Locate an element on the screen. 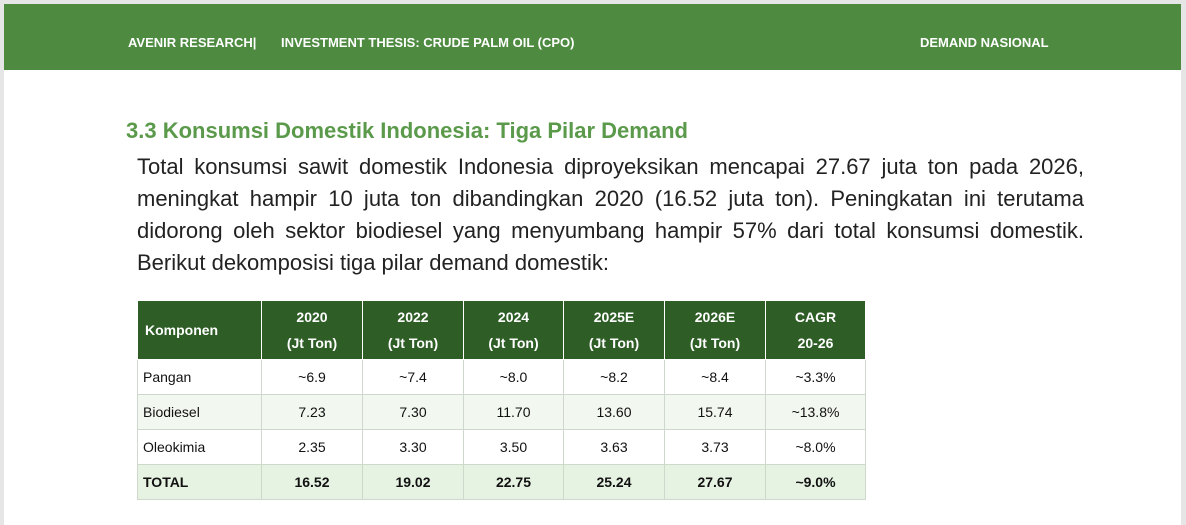  header-cell-label: 2024 is located at coordinates (513, 317).